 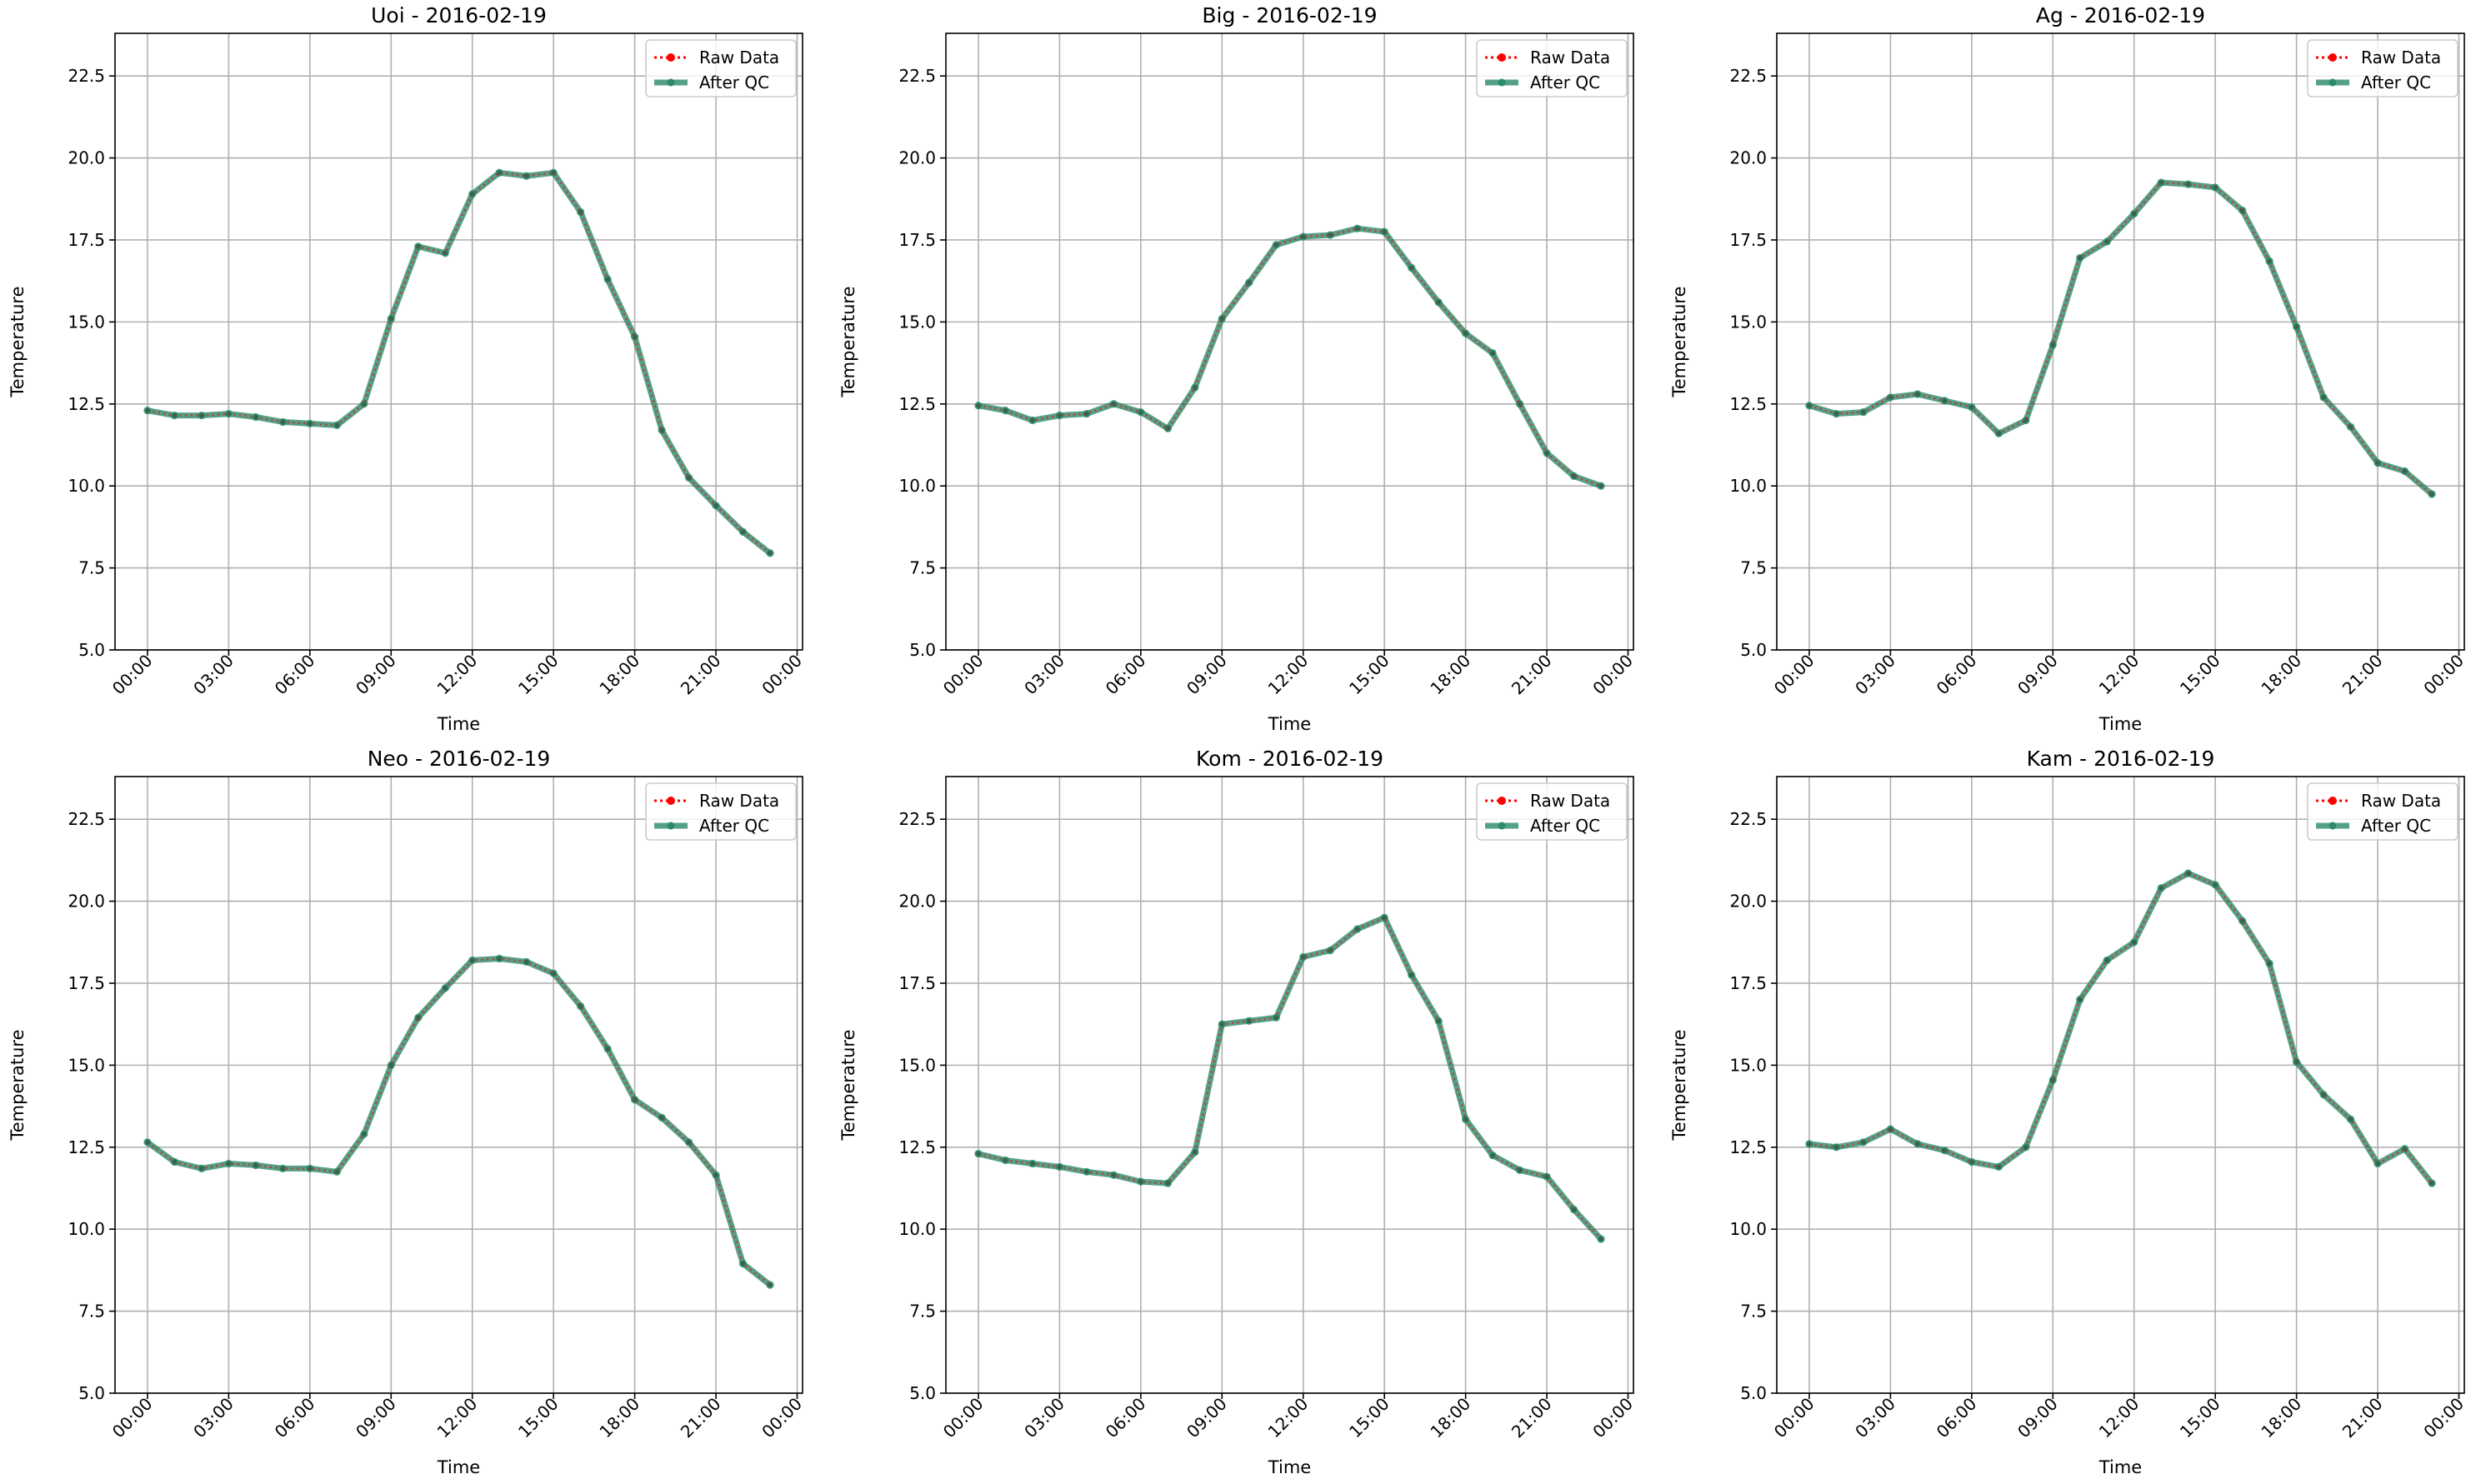 What do you see at coordinates (1748, 76) in the screenshot?
I see `y-tick-label: 22.5` at bounding box center [1748, 76].